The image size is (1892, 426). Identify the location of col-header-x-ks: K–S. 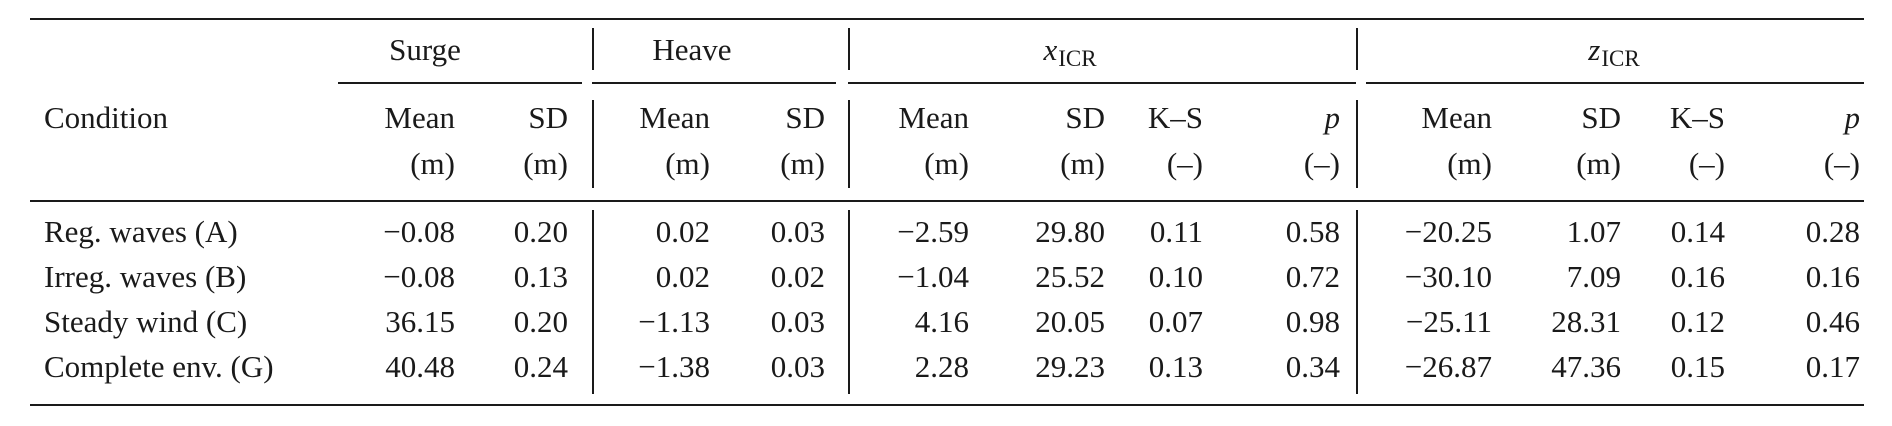
(1175, 117).